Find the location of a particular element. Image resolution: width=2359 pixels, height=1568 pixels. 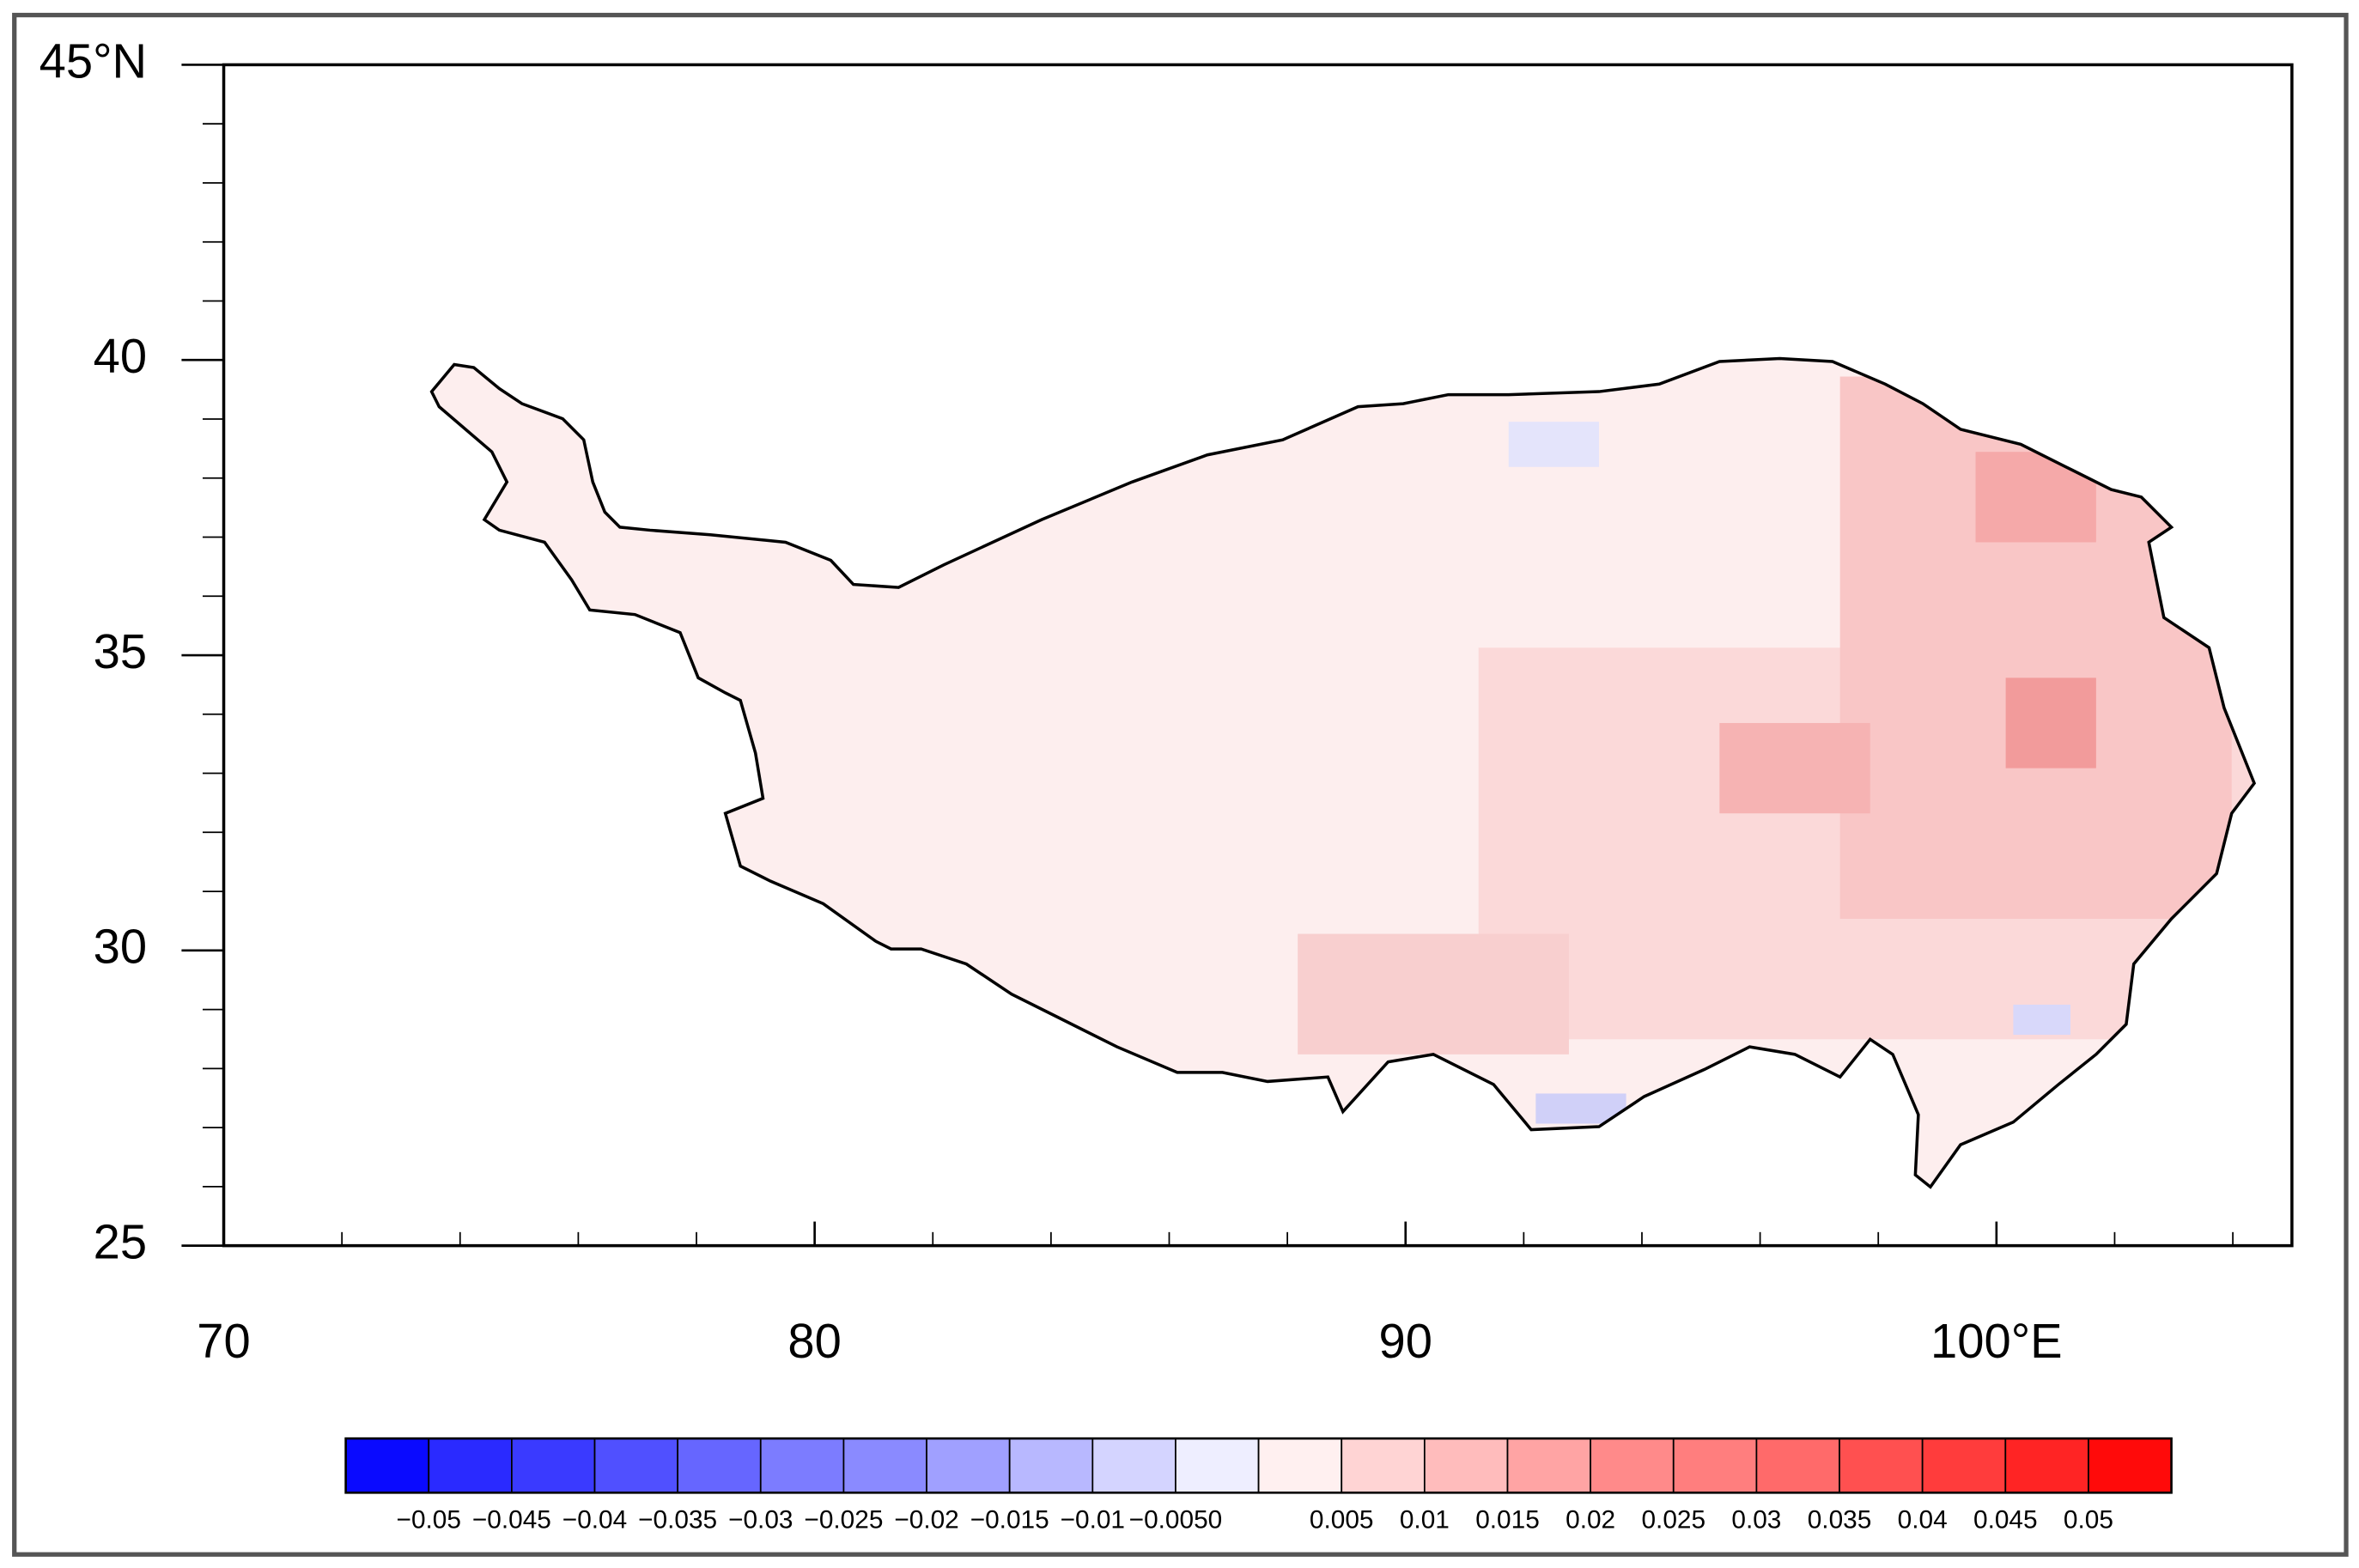

y-tick-label: 40 is located at coordinates (120, 356).